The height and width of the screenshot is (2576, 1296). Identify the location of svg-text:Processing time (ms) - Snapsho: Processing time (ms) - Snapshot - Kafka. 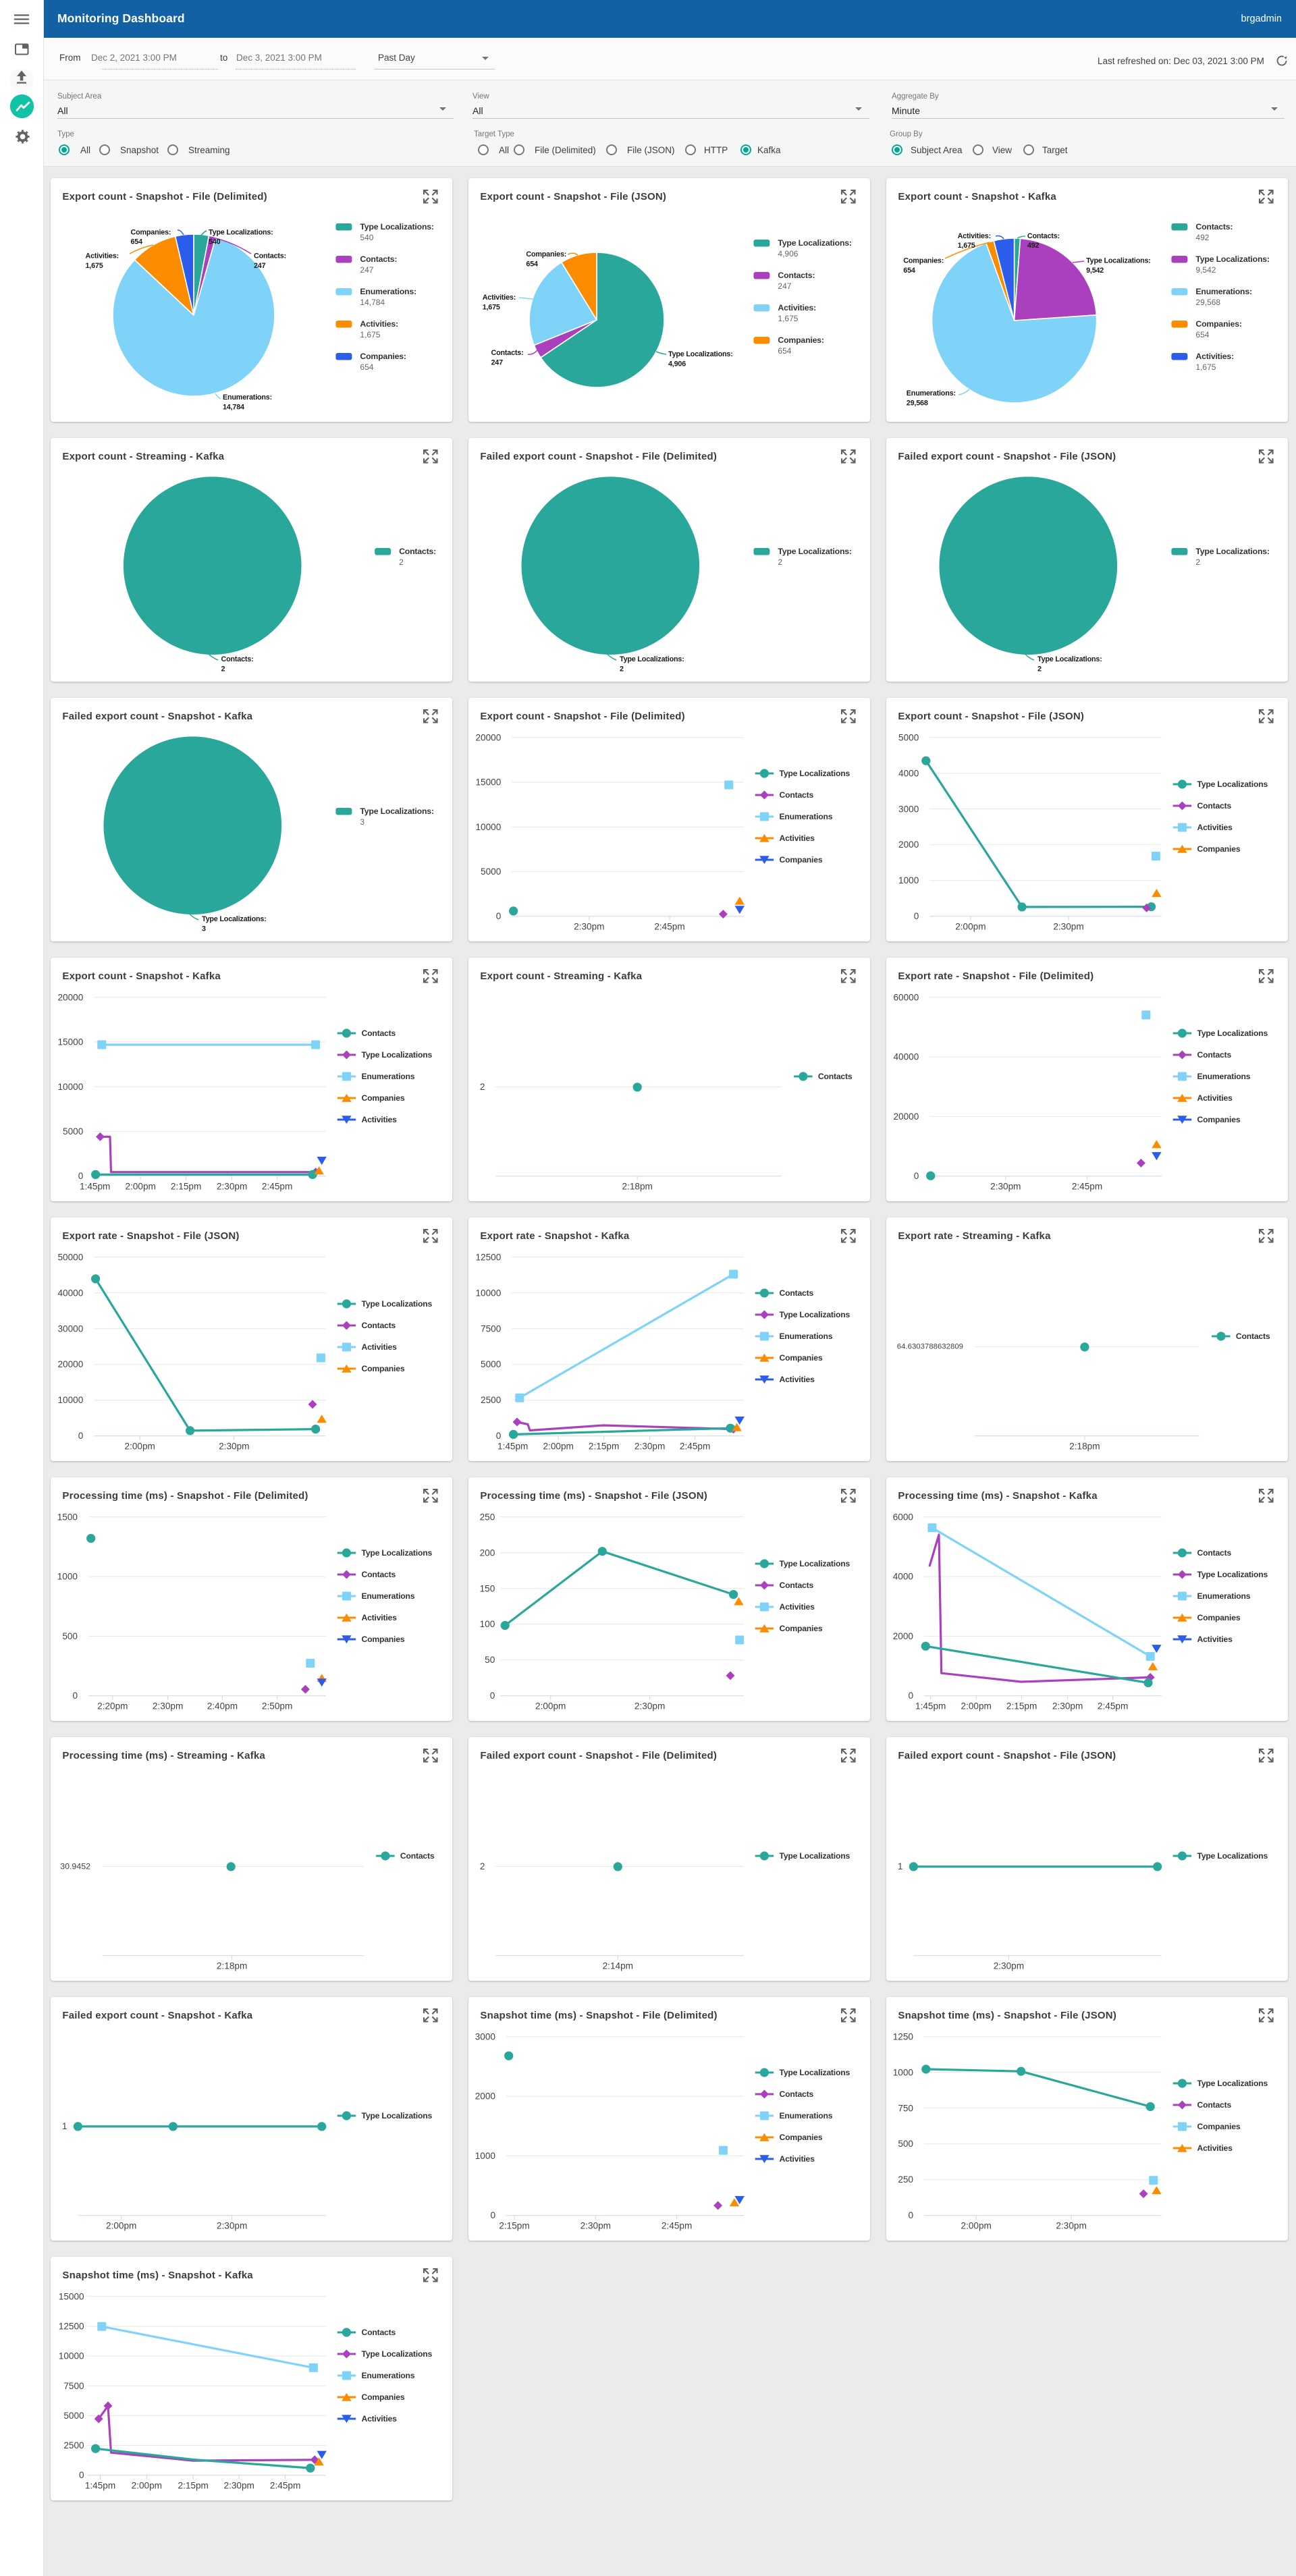
(998, 1496).